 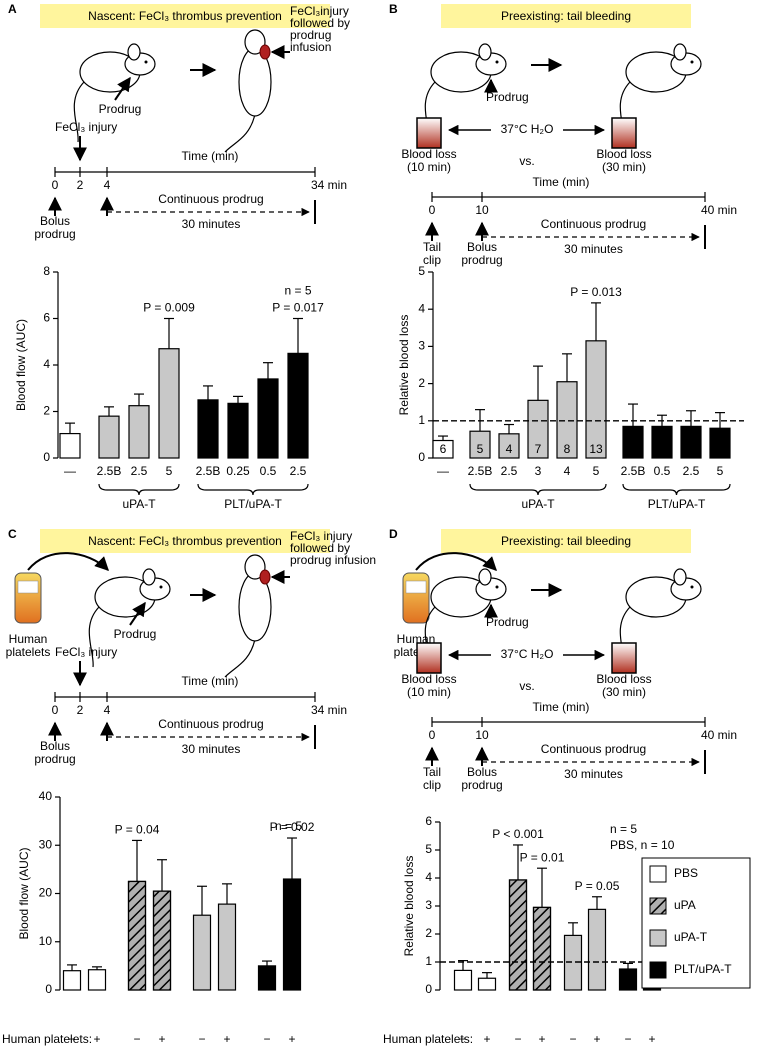 I want to click on banner-text: Preexisting: tail bleeding, so click(x=566, y=541).